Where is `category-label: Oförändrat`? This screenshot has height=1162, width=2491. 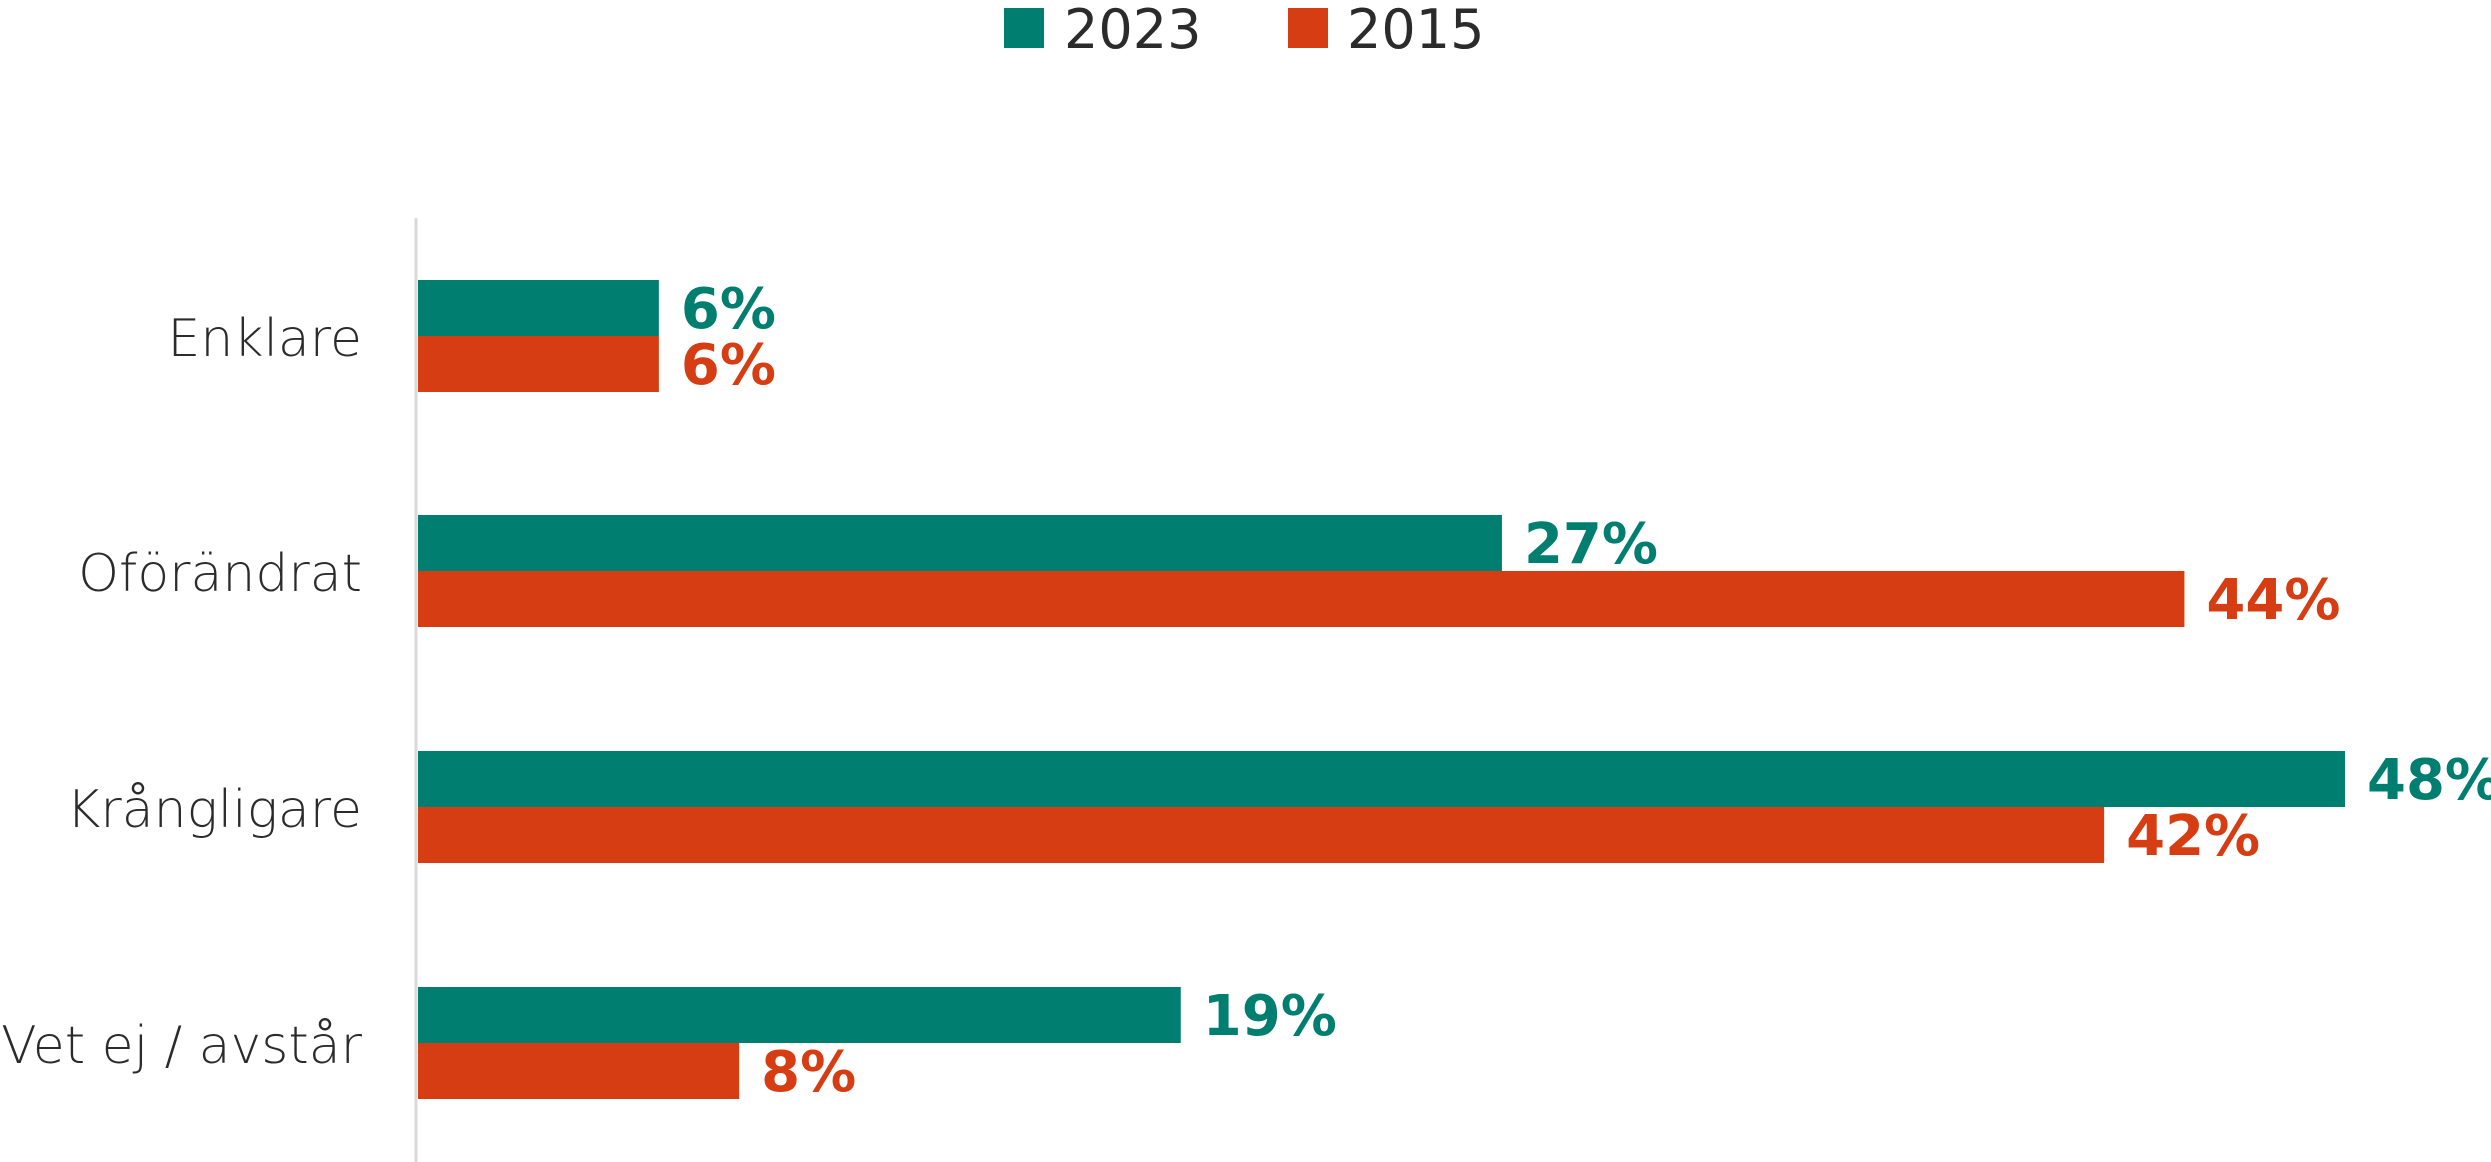
category-label: Oförändrat is located at coordinates (220, 574).